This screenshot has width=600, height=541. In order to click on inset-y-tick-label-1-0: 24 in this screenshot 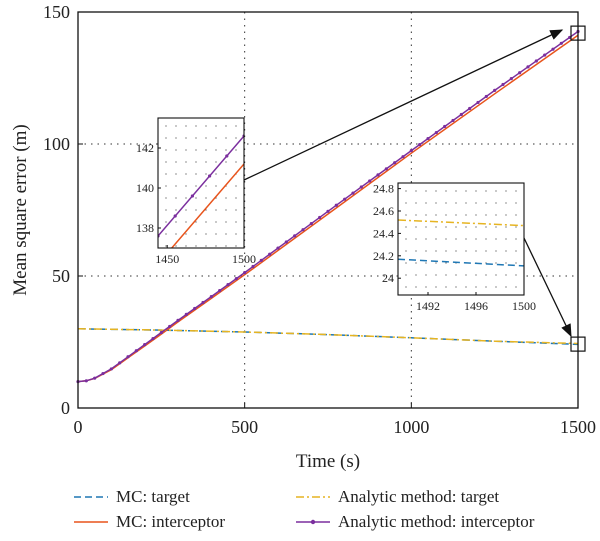, I will do `click(388, 278)`.